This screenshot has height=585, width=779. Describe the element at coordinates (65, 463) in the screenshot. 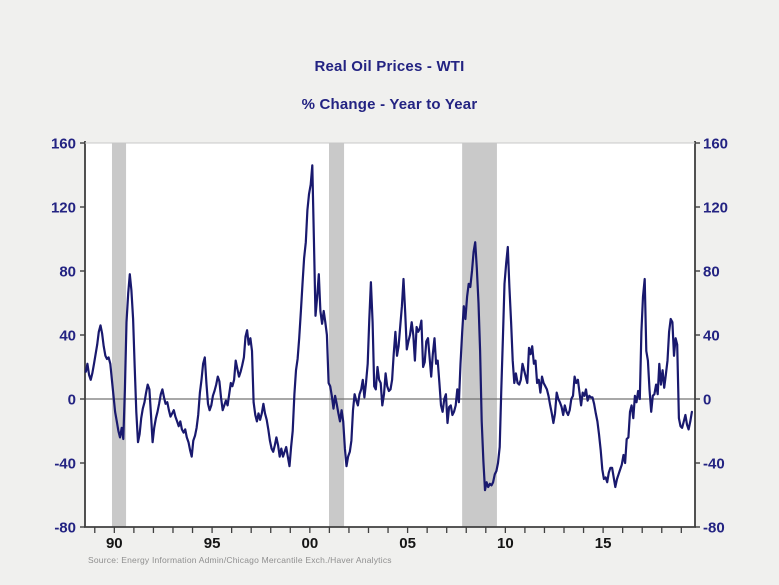

I see `y-axis-label-left: -40` at that location.